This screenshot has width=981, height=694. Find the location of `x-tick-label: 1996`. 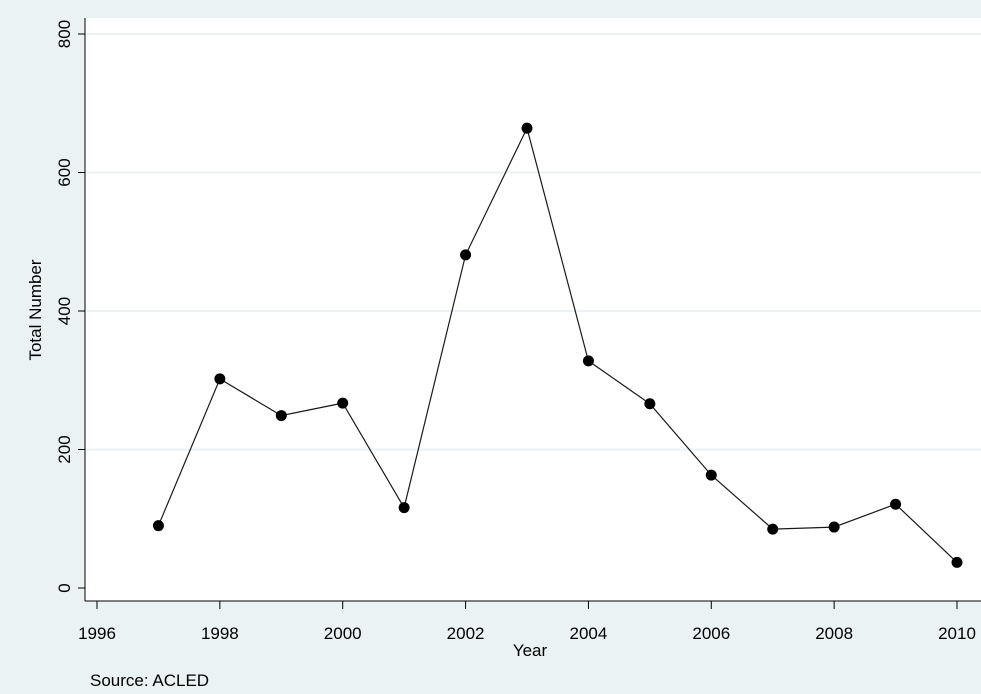

x-tick-label: 1996 is located at coordinates (97, 633).